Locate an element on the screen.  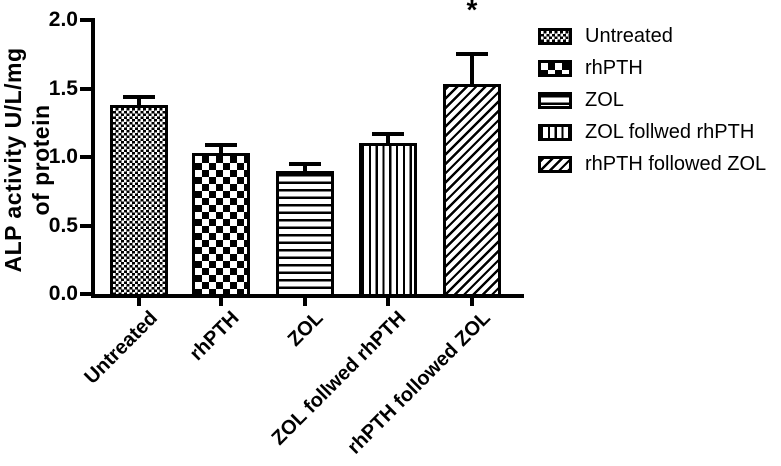
y-tick-label: 0.5 is located at coordinates (63, 225).